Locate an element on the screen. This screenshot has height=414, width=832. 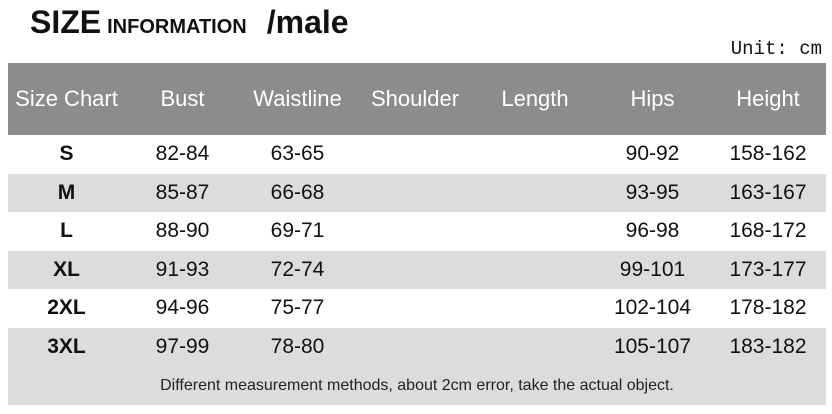
table-row: 2XL 94-96 75-77 102-104 178-182 is located at coordinates (417, 308).